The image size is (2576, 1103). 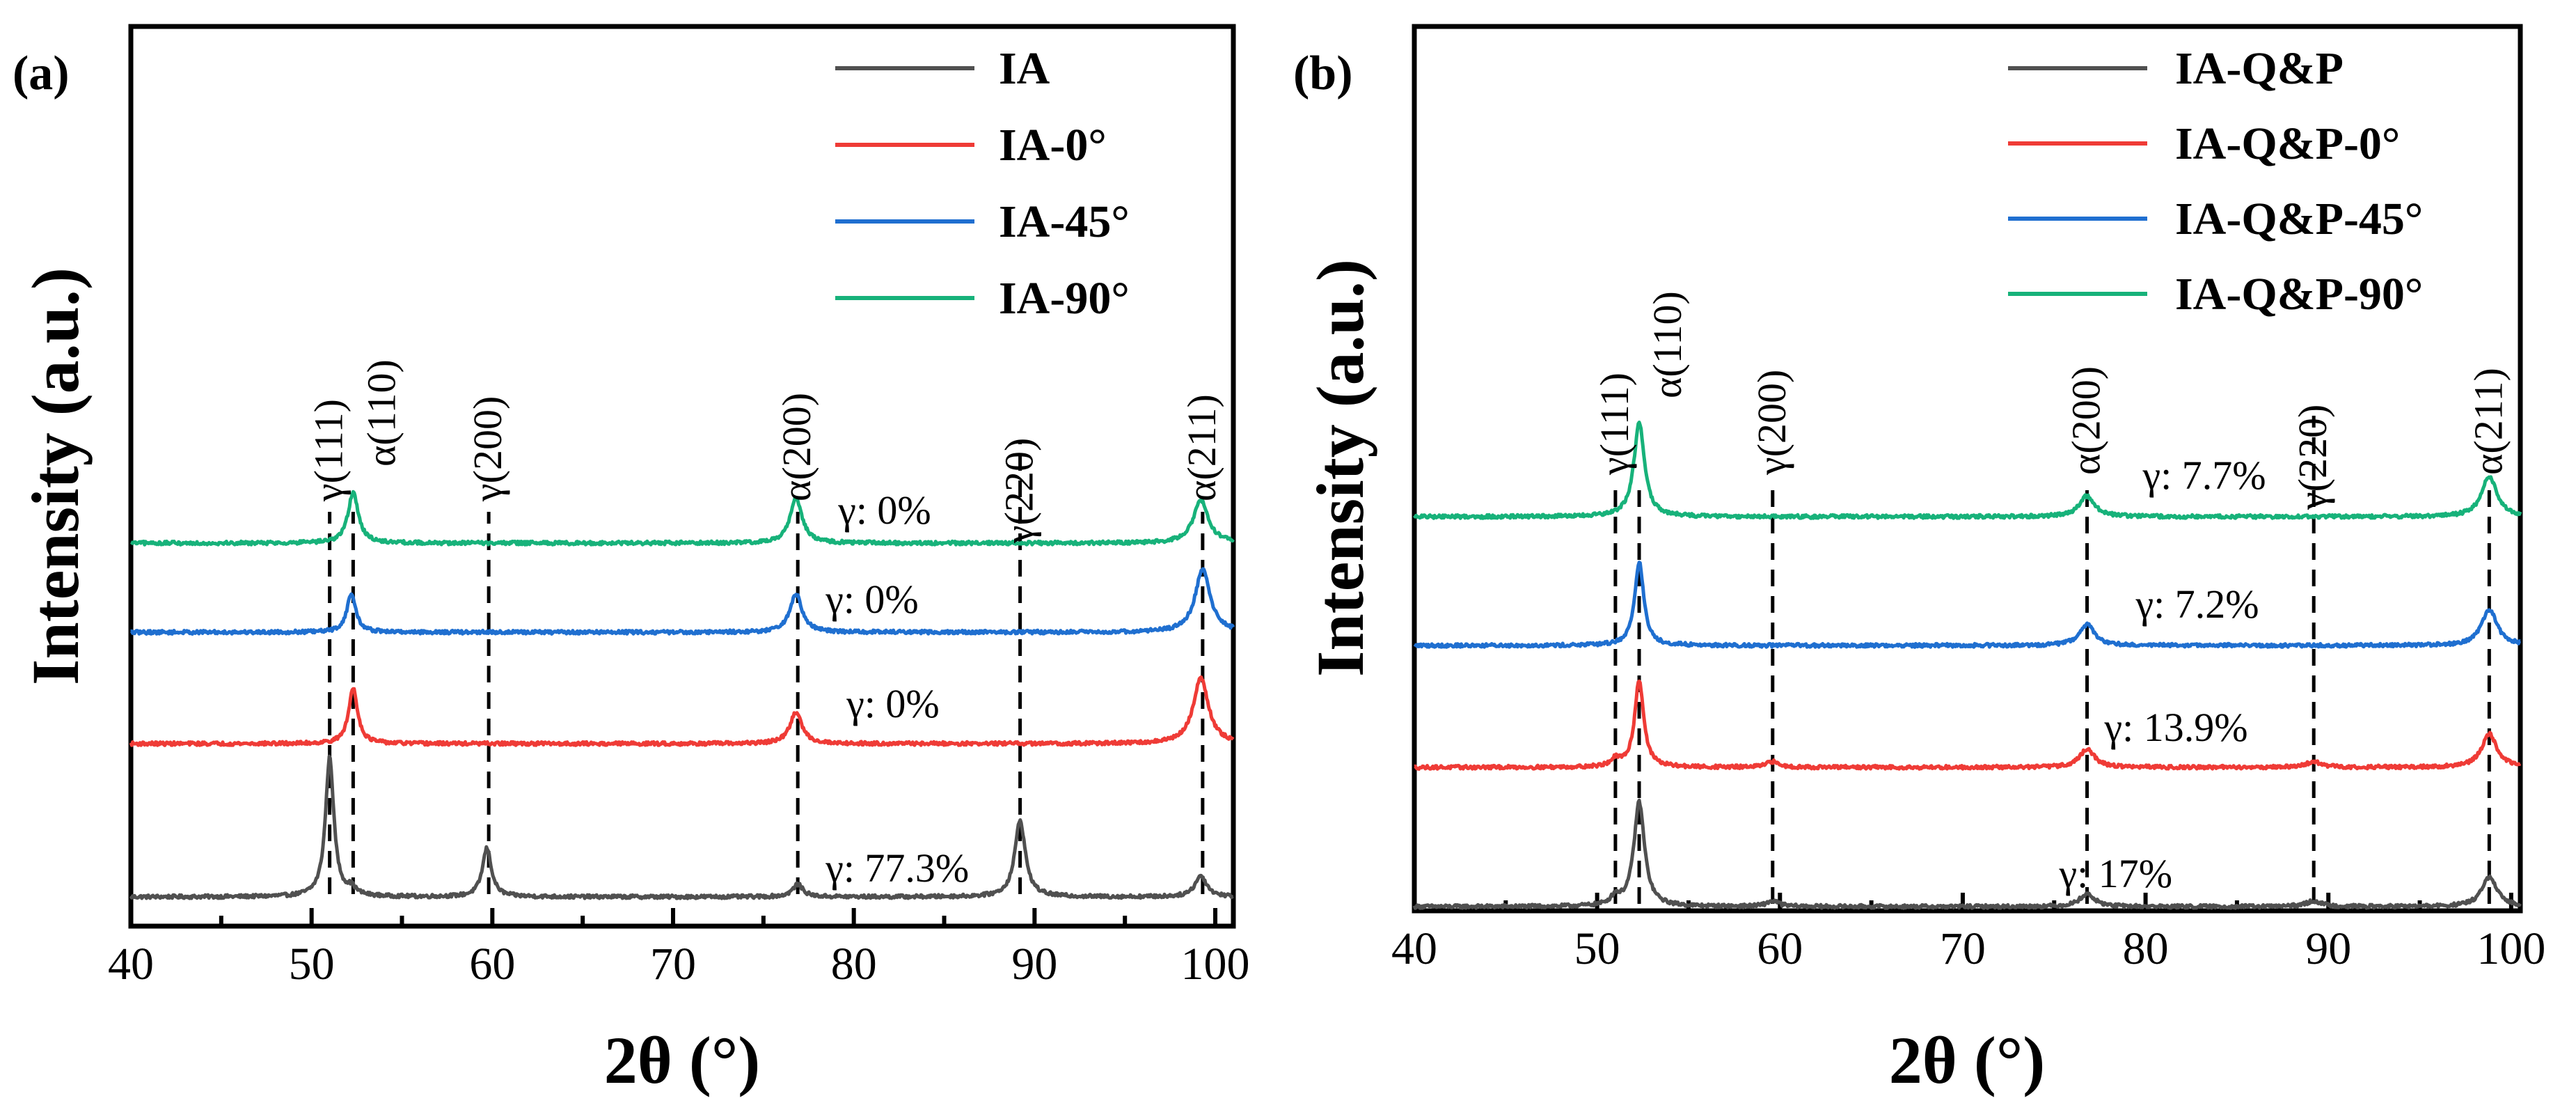 What do you see at coordinates (1064, 298) in the screenshot?
I see `legend-label: IA-90°` at bounding box center [1064, 298].